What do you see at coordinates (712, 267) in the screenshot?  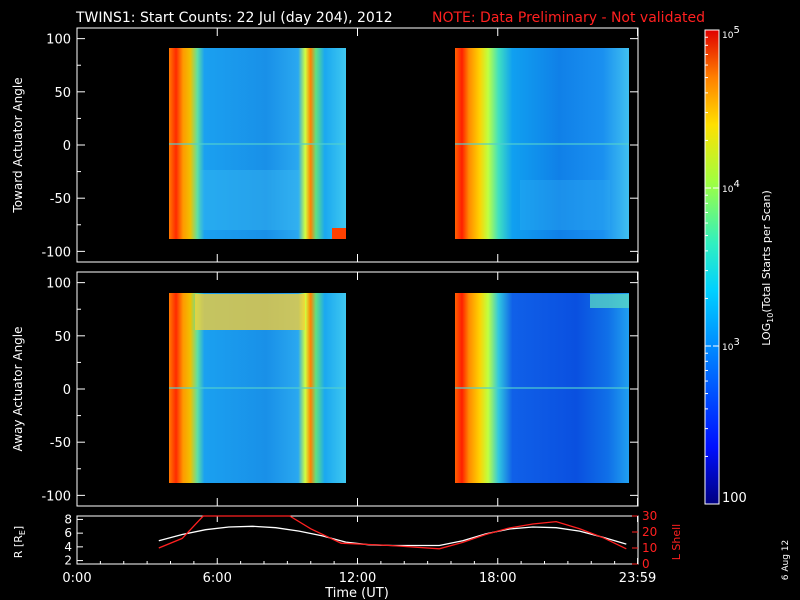 I see `colorbar` at bounding box center [712, 267].